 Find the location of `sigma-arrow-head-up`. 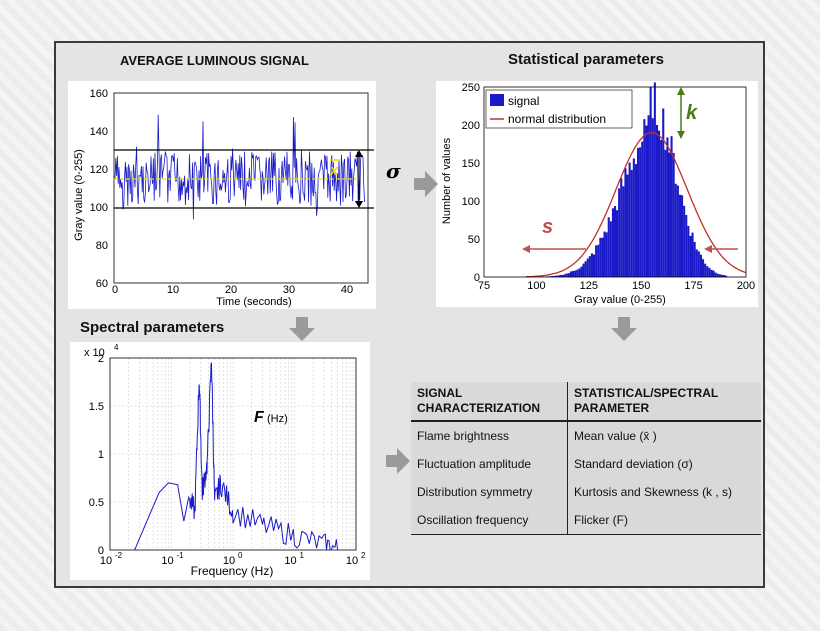

sigma-arrow-head-up is located at coordinates (359, 153).